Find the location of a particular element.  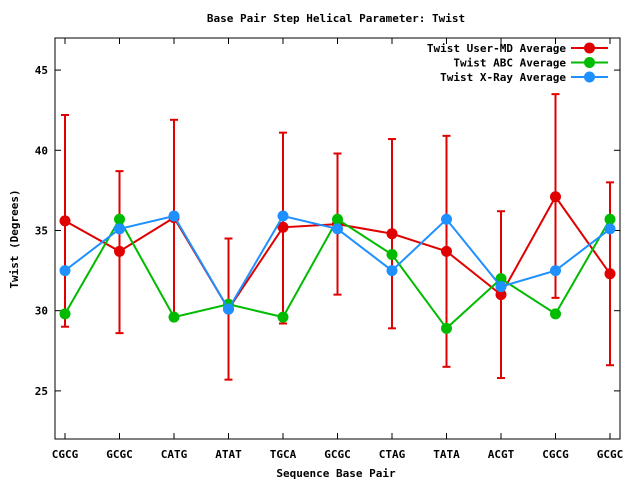

x-tick-label: ACGT is located at coordinates (501, 454).